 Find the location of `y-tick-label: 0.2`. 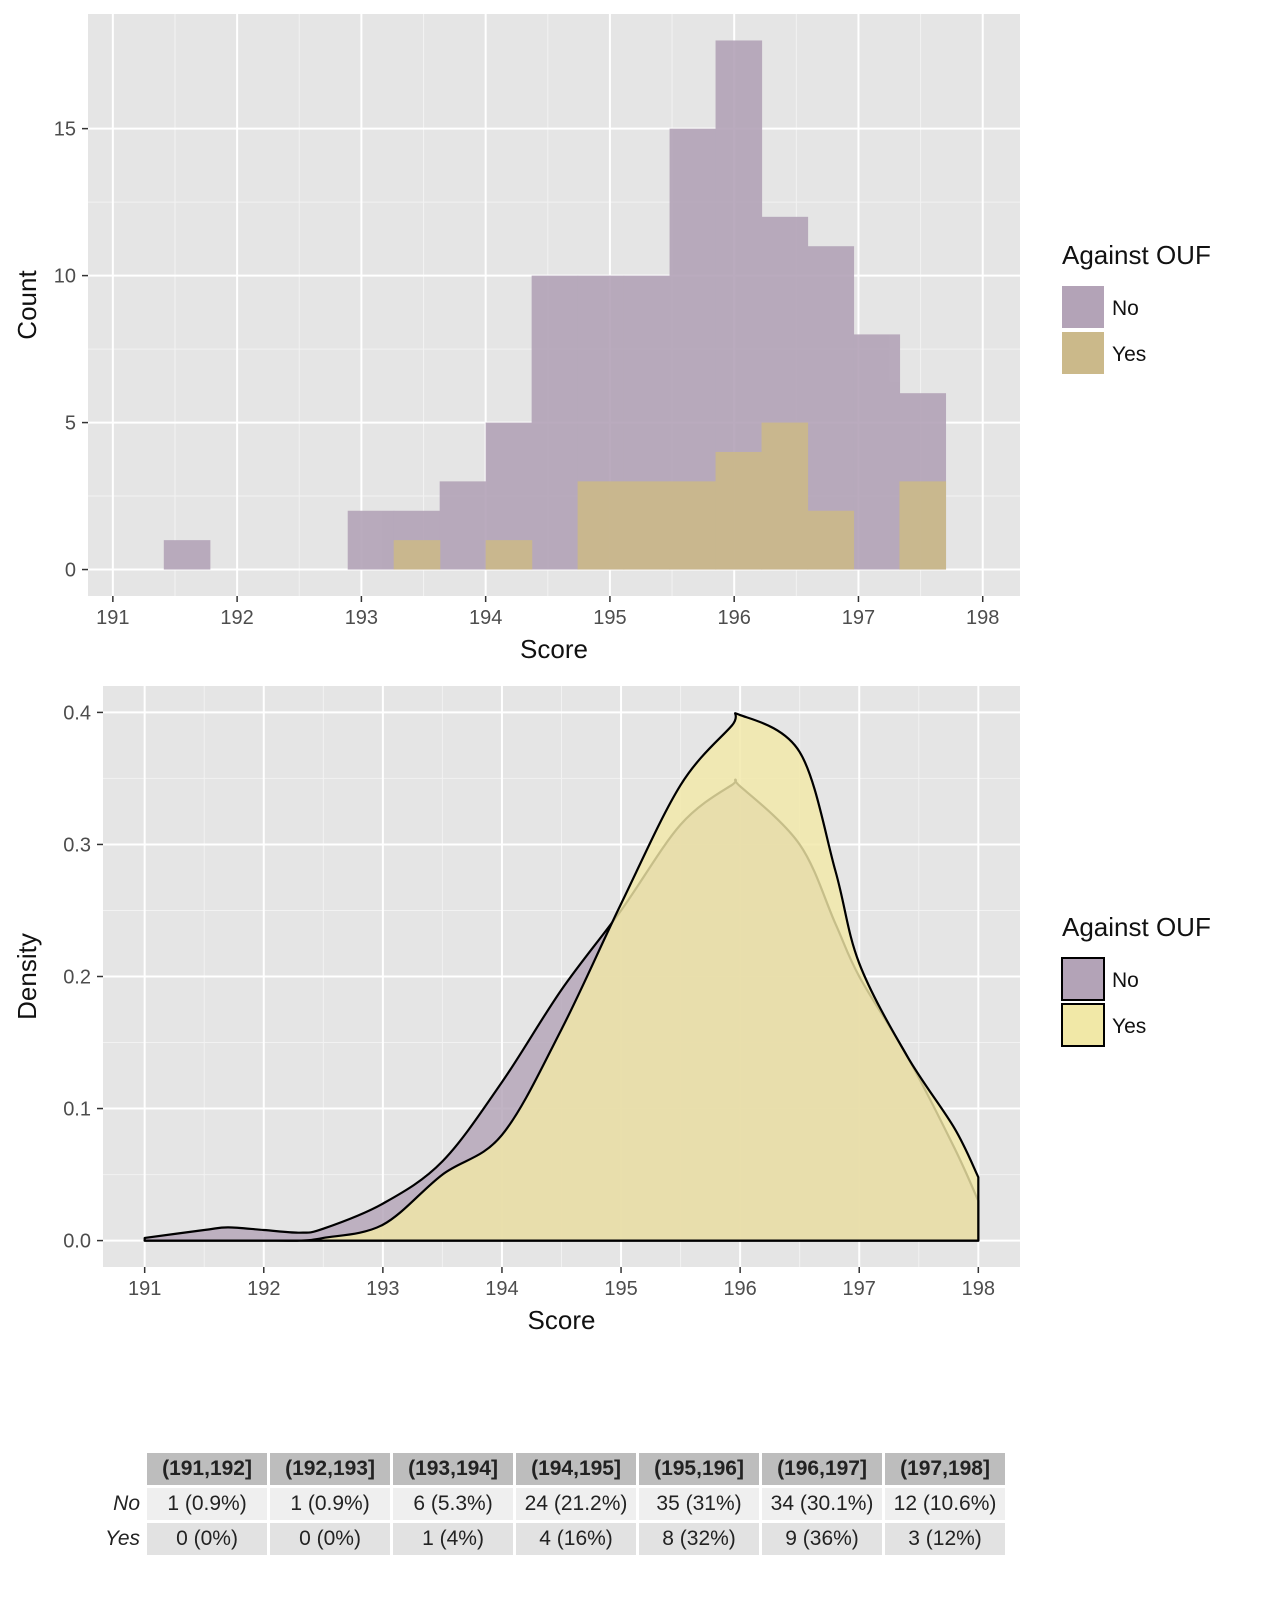

y-tick-label: 0.2 is located at coordinates (77, 978).